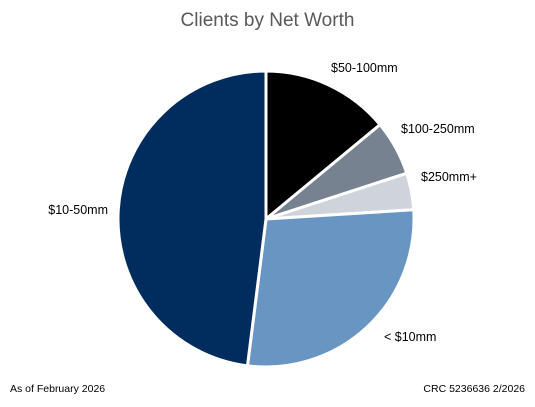 The image size is (535, 407). Describe the element at coordinates (267, 20) in the screenshot. I see `chart-title: Clients by Net Worth` at that location.